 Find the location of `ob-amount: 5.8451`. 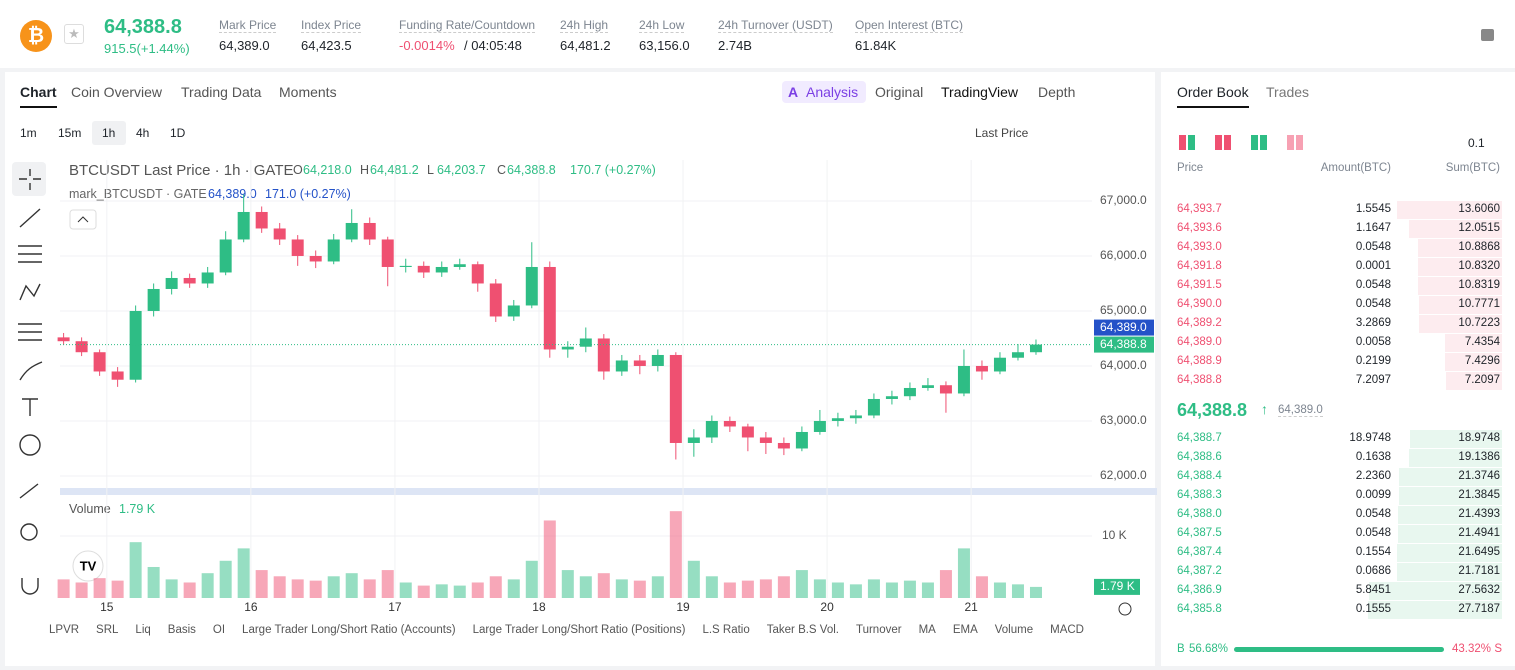

ob-amount: 5.8451 is located at coordinates (1373, 590).